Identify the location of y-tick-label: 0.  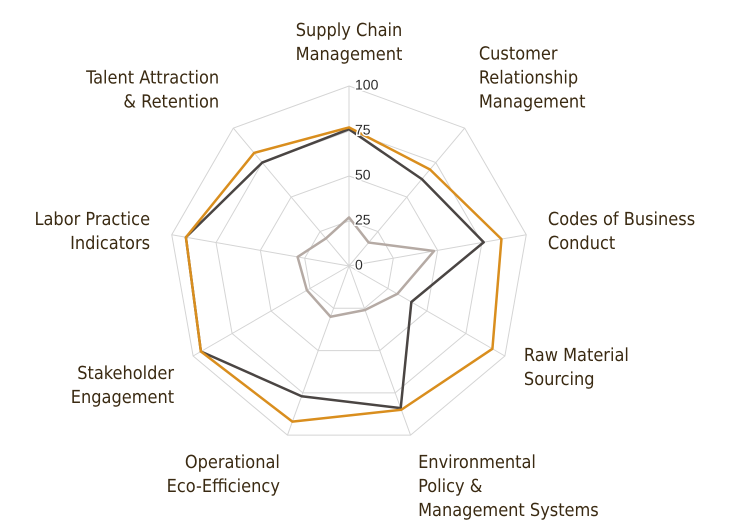
(359, 264).